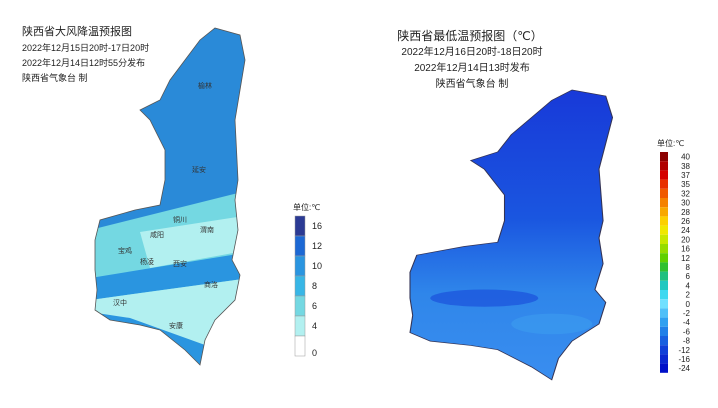  What do you see at coordinates (687, 322) in the screenshot?
I see `legend-label: -4` at bounding box center [687, 322].